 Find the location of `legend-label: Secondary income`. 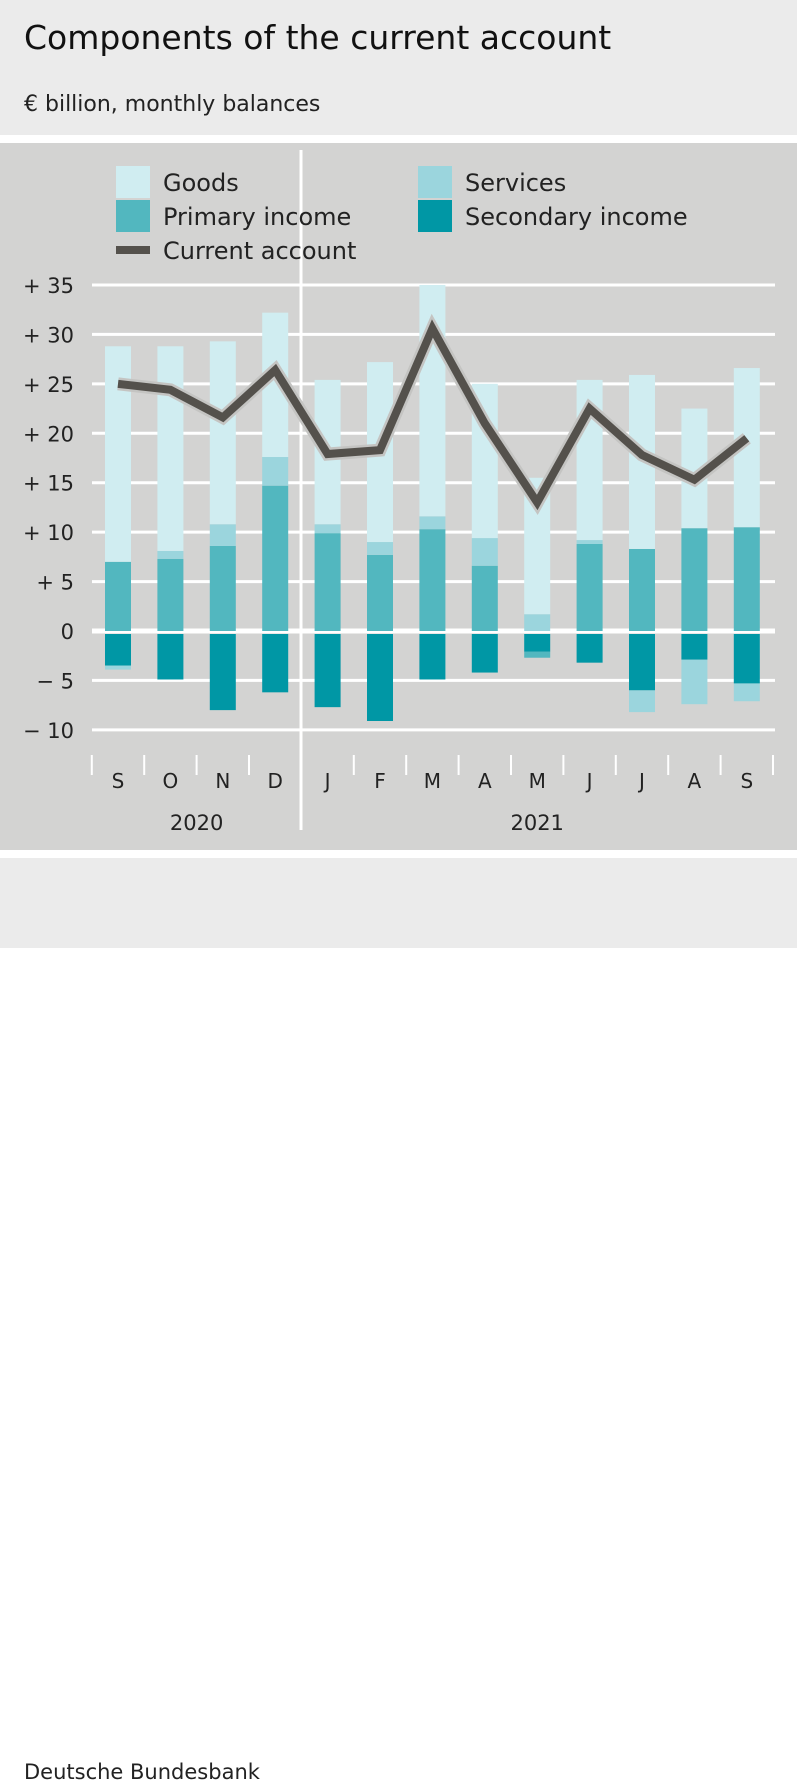

legend-label: Secondary income is located at coordinates (576, 217).